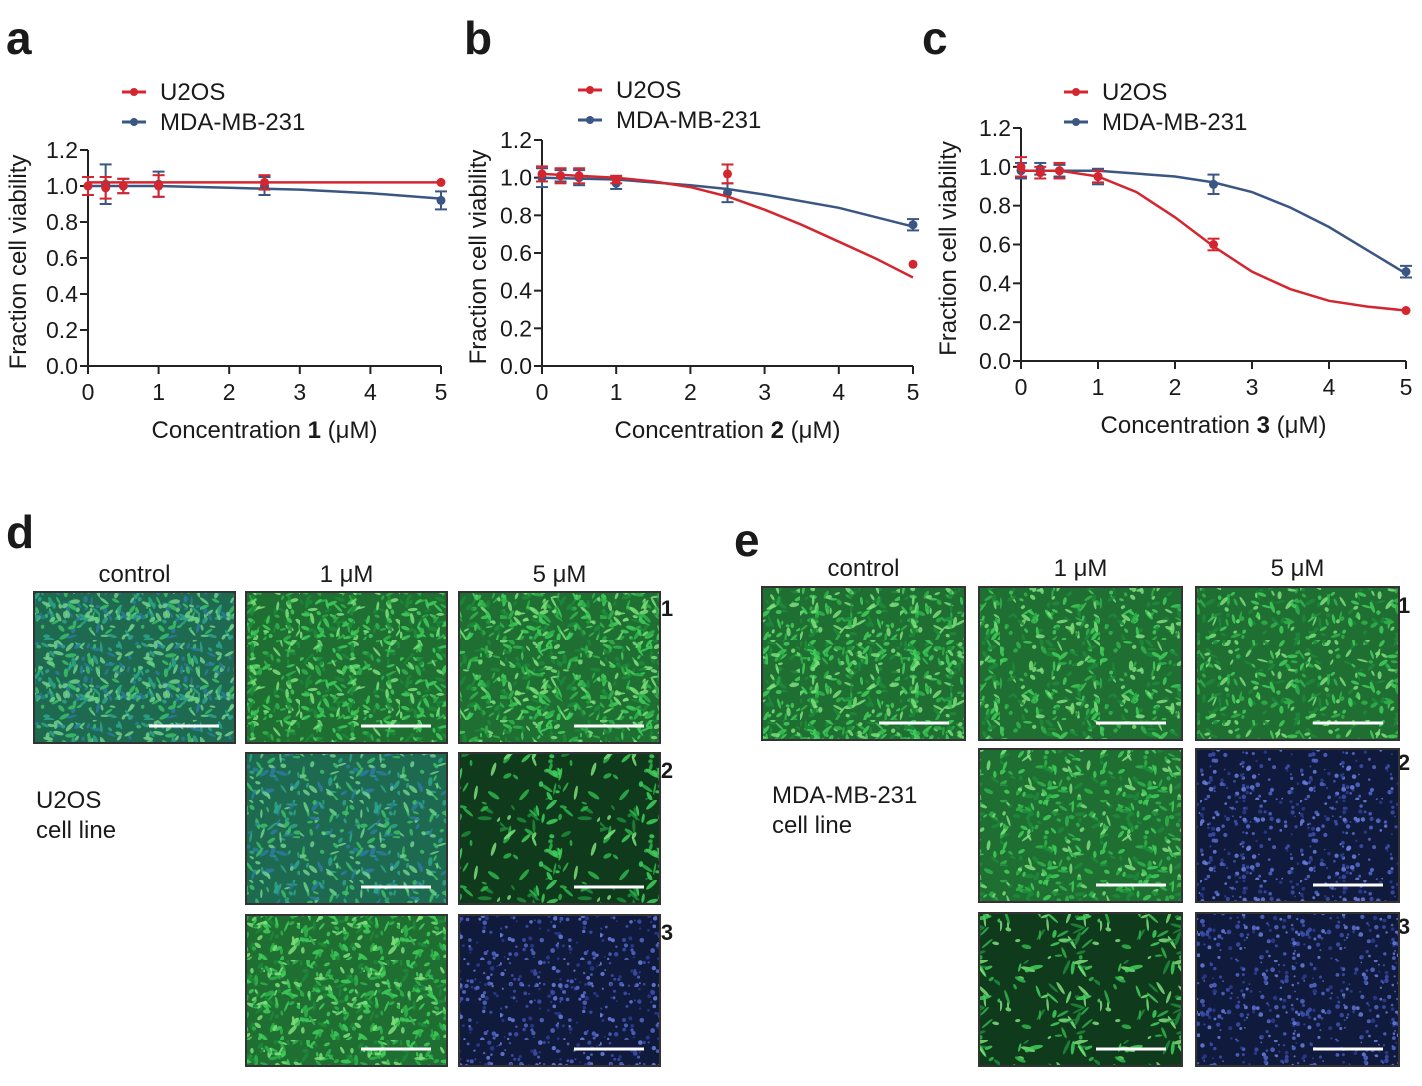  What do you see at coordinates (688, 120) in the screenshot?
I see `legend-label: MDA-MB-231` at bounding box center [688, 120].